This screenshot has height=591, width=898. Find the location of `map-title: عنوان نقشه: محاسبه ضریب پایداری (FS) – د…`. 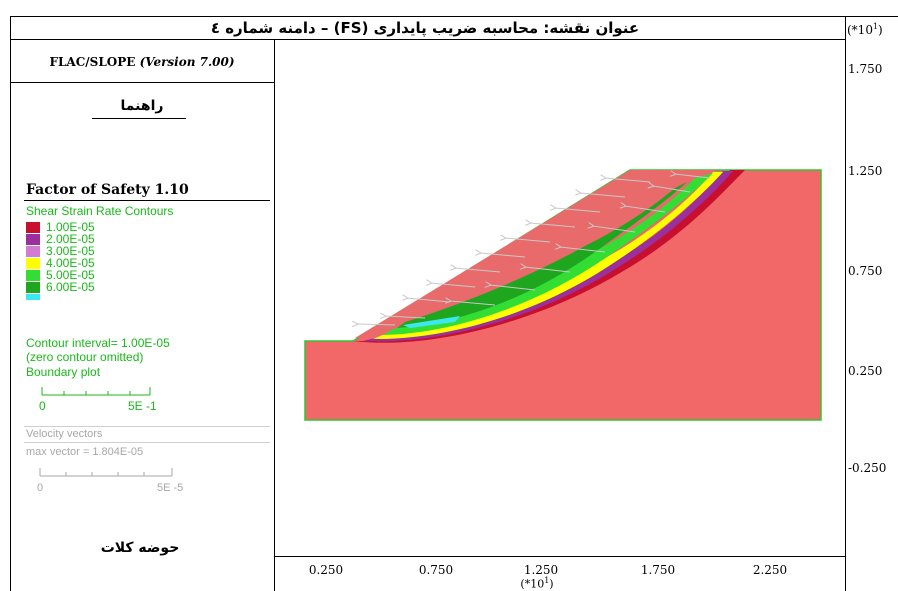

map-title: عنوان نقشه: محاسبه ضریب پایداری (FS) – د… is located at coordinates (425, 28).